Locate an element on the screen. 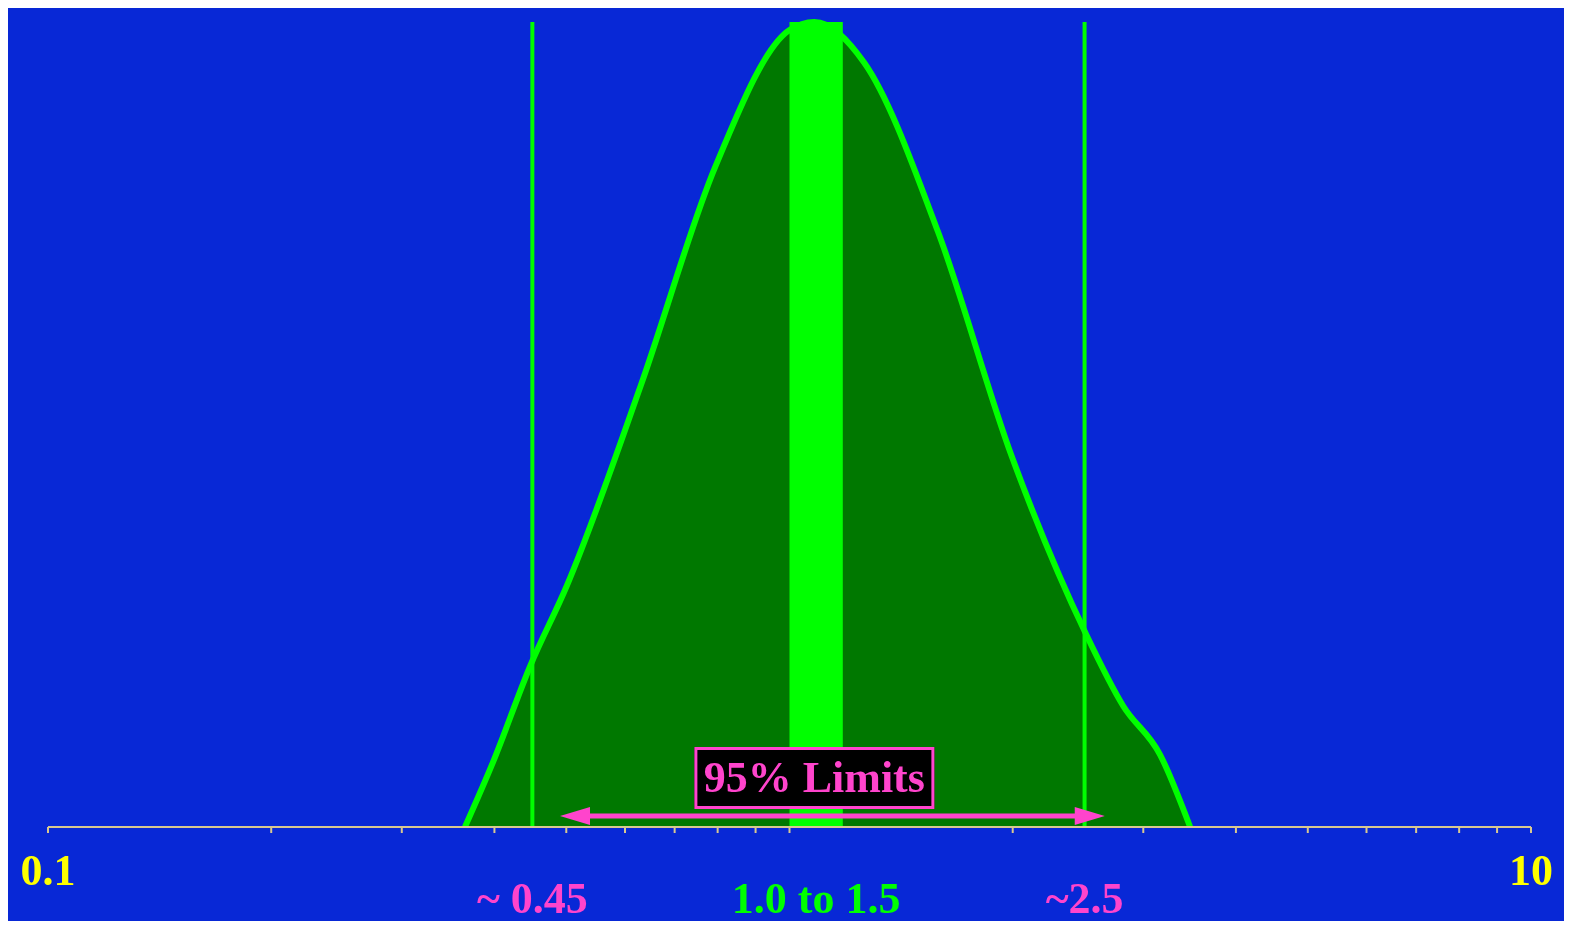 The height and width of the screenshot is (929, 1572). annotation: 95% Limits is located at coordinates (814, 778).